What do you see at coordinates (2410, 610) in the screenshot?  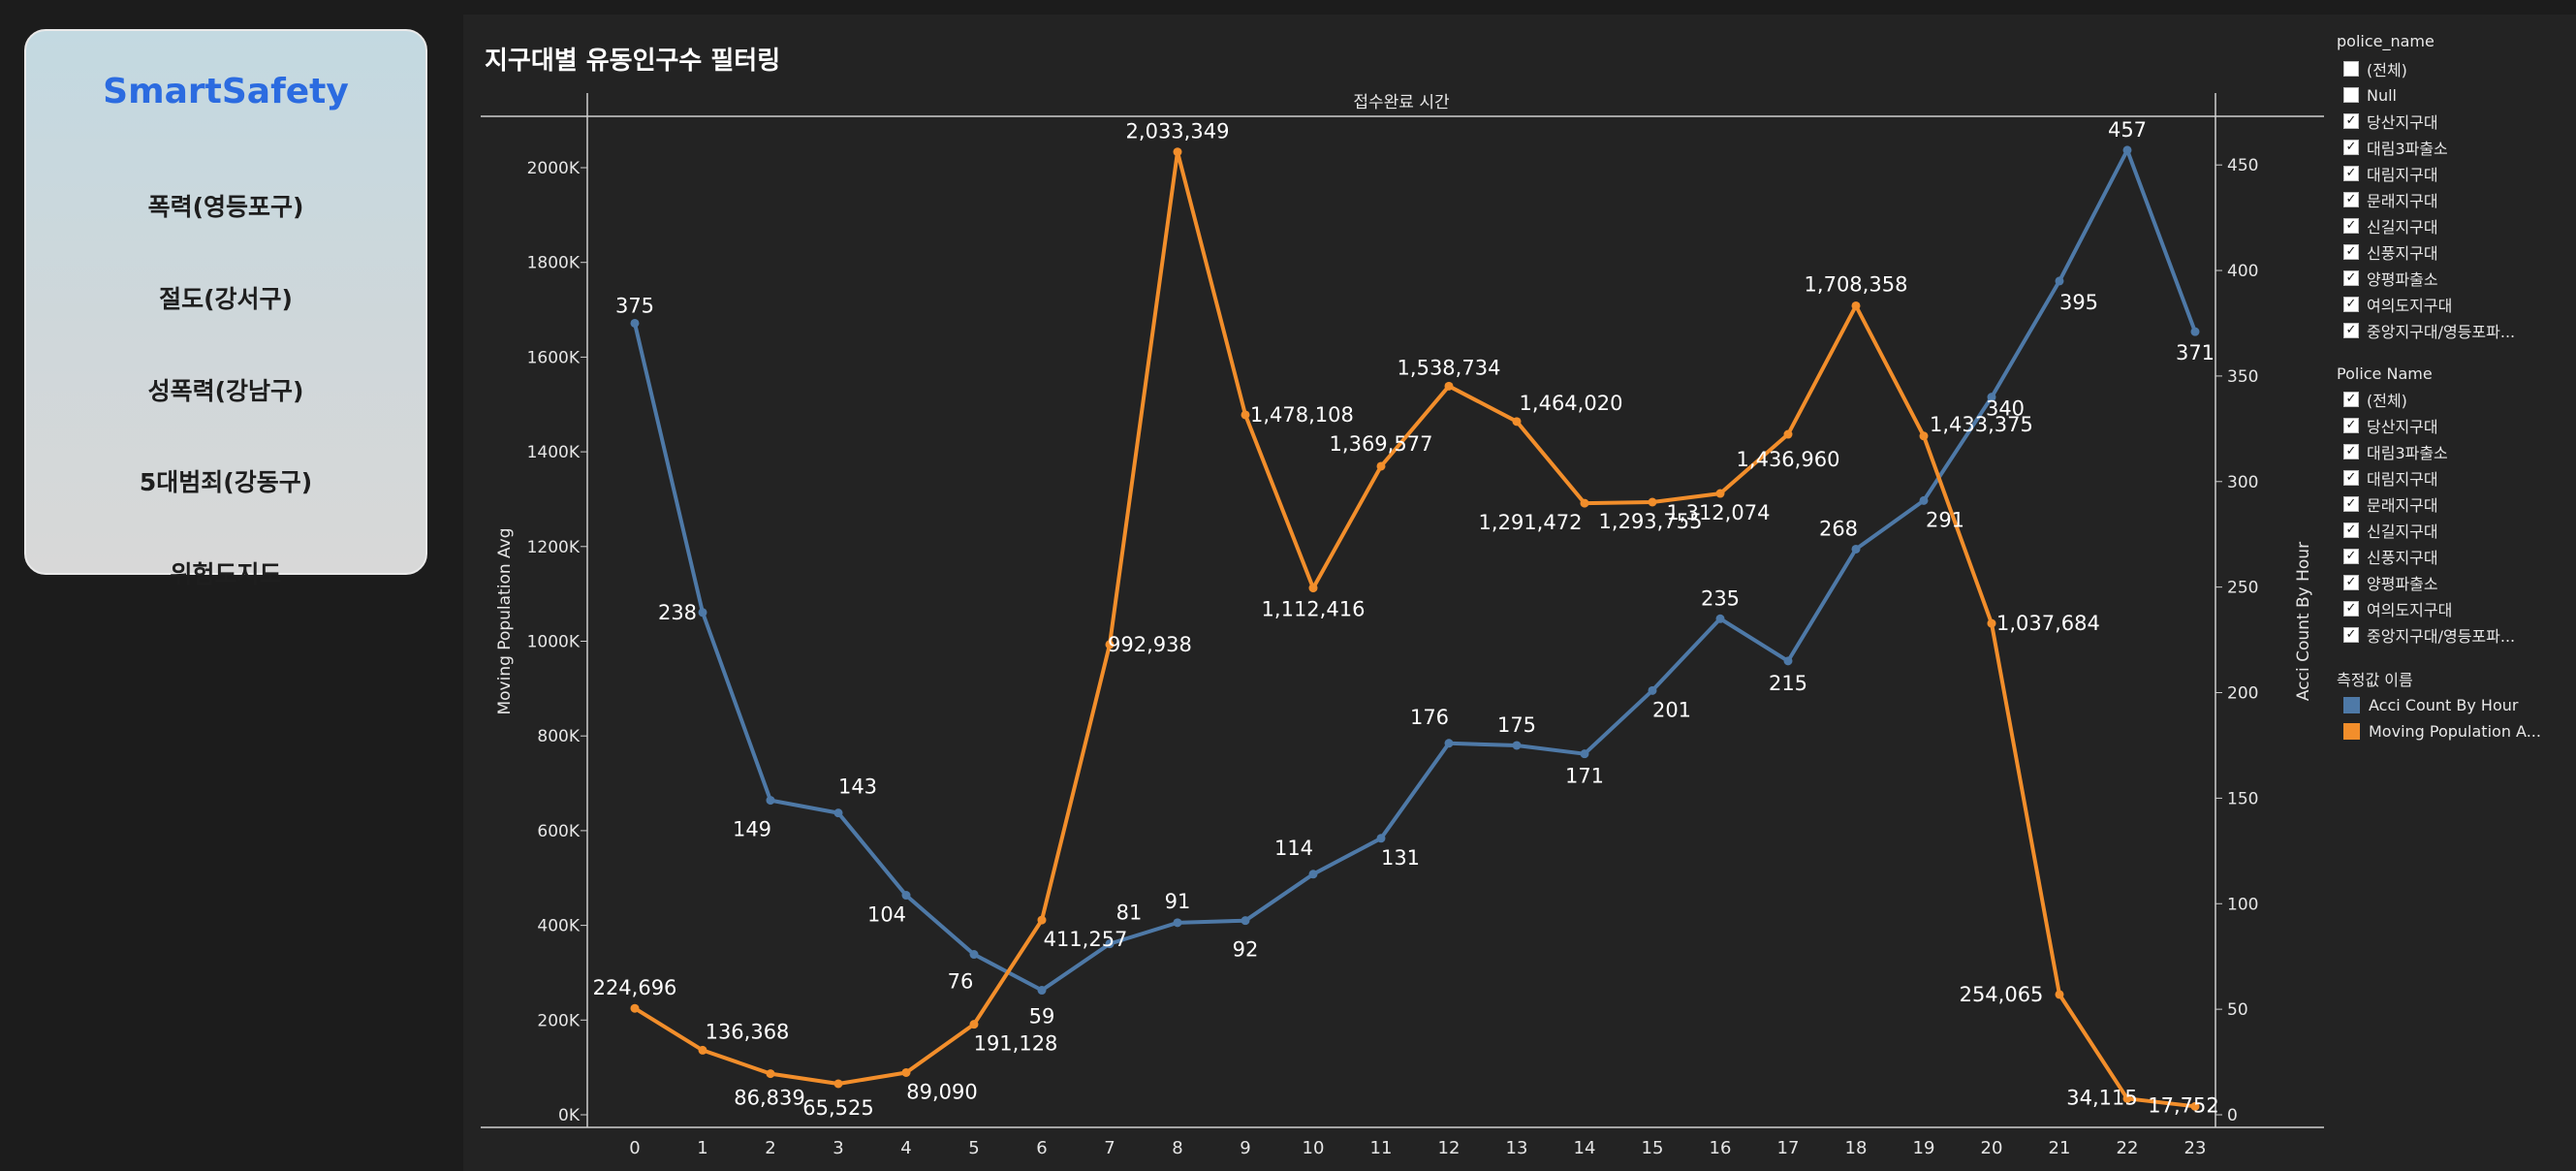 I see `filter-option-label: 여의도지구대` at bounding box center [2410, 610].